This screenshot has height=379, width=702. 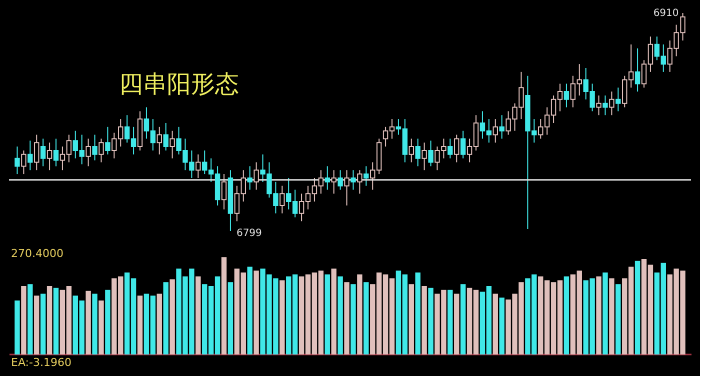 I want to click on annotation: 6799, so click(x=249, y=233).